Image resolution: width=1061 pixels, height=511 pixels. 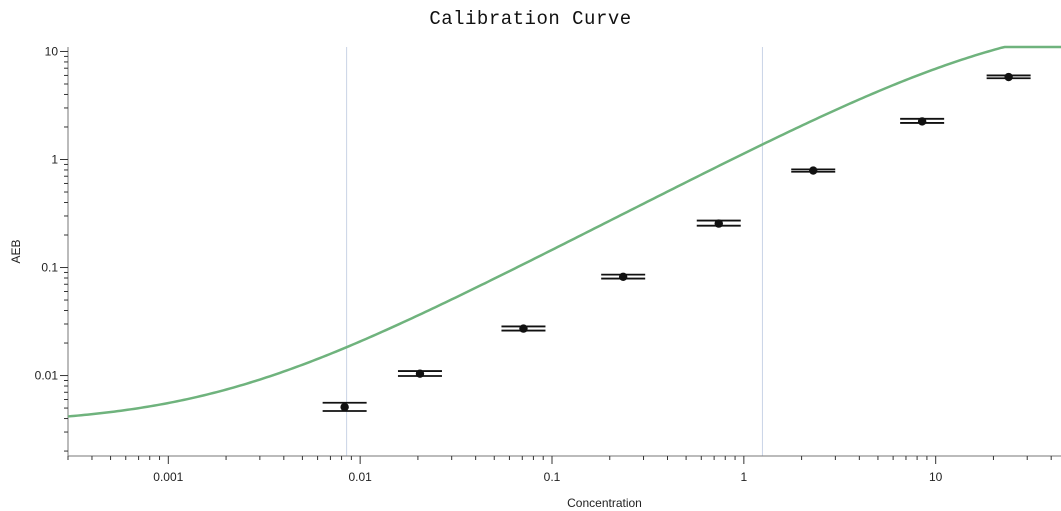 What do you see at coordinates (54, 159) in the screenshot?
I see `y-tick-label: 1` at bounding box center [54, 159].